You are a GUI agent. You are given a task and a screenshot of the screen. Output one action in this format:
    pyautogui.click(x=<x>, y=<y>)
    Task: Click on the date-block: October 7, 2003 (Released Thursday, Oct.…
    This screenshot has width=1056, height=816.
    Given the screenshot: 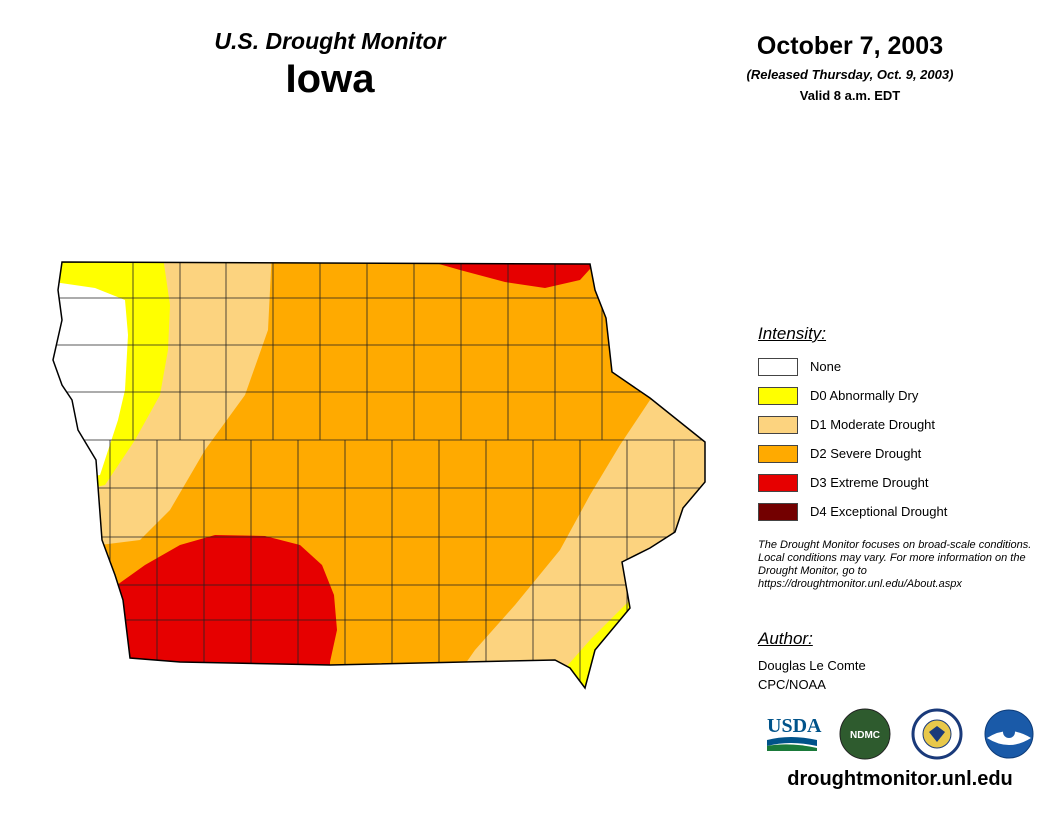 What is the action you would take?
    pyautogui.click(x=850, y=67)
    